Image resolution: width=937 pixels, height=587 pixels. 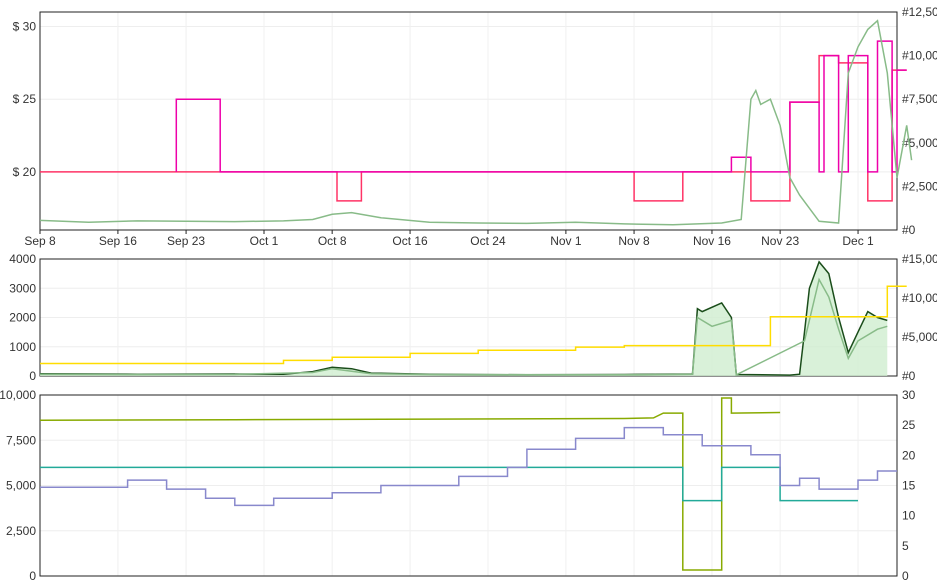 I want to click on y-left-tick-label: 2000, so click(x=22, y=318).